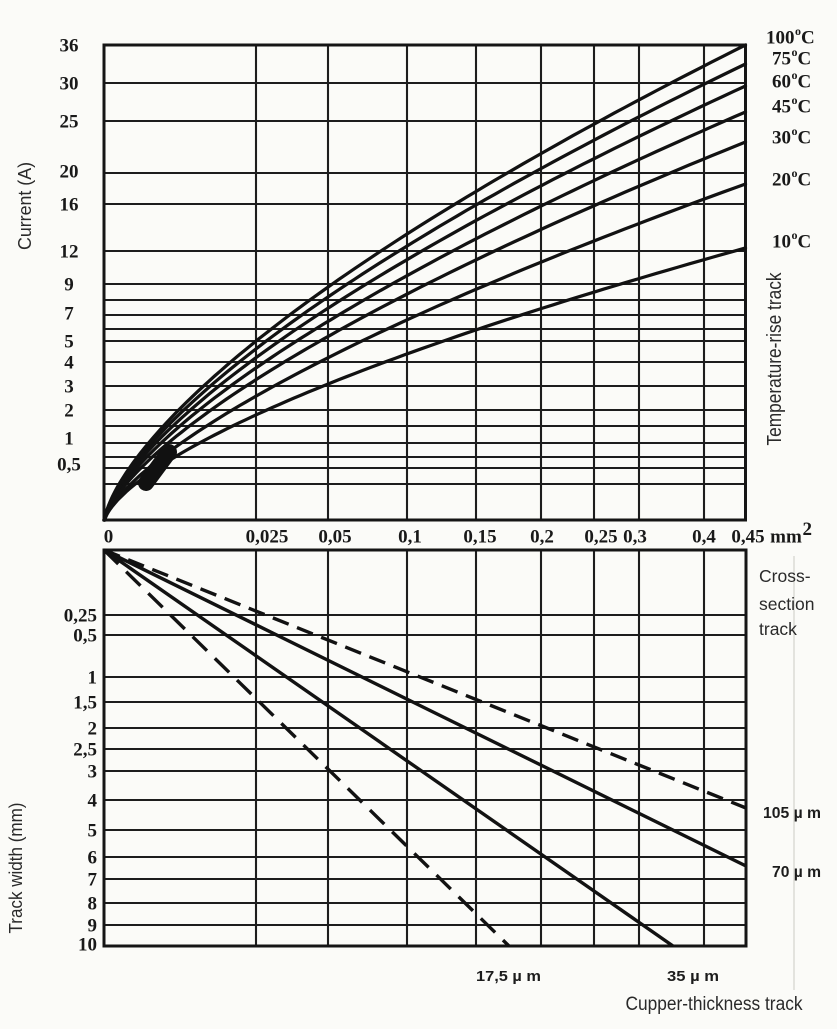  What do you see at coordinates (714, 1004) in the screenshot?
I see `svg-text: Cupper-thickness track` at bounding box center [714, 1004].